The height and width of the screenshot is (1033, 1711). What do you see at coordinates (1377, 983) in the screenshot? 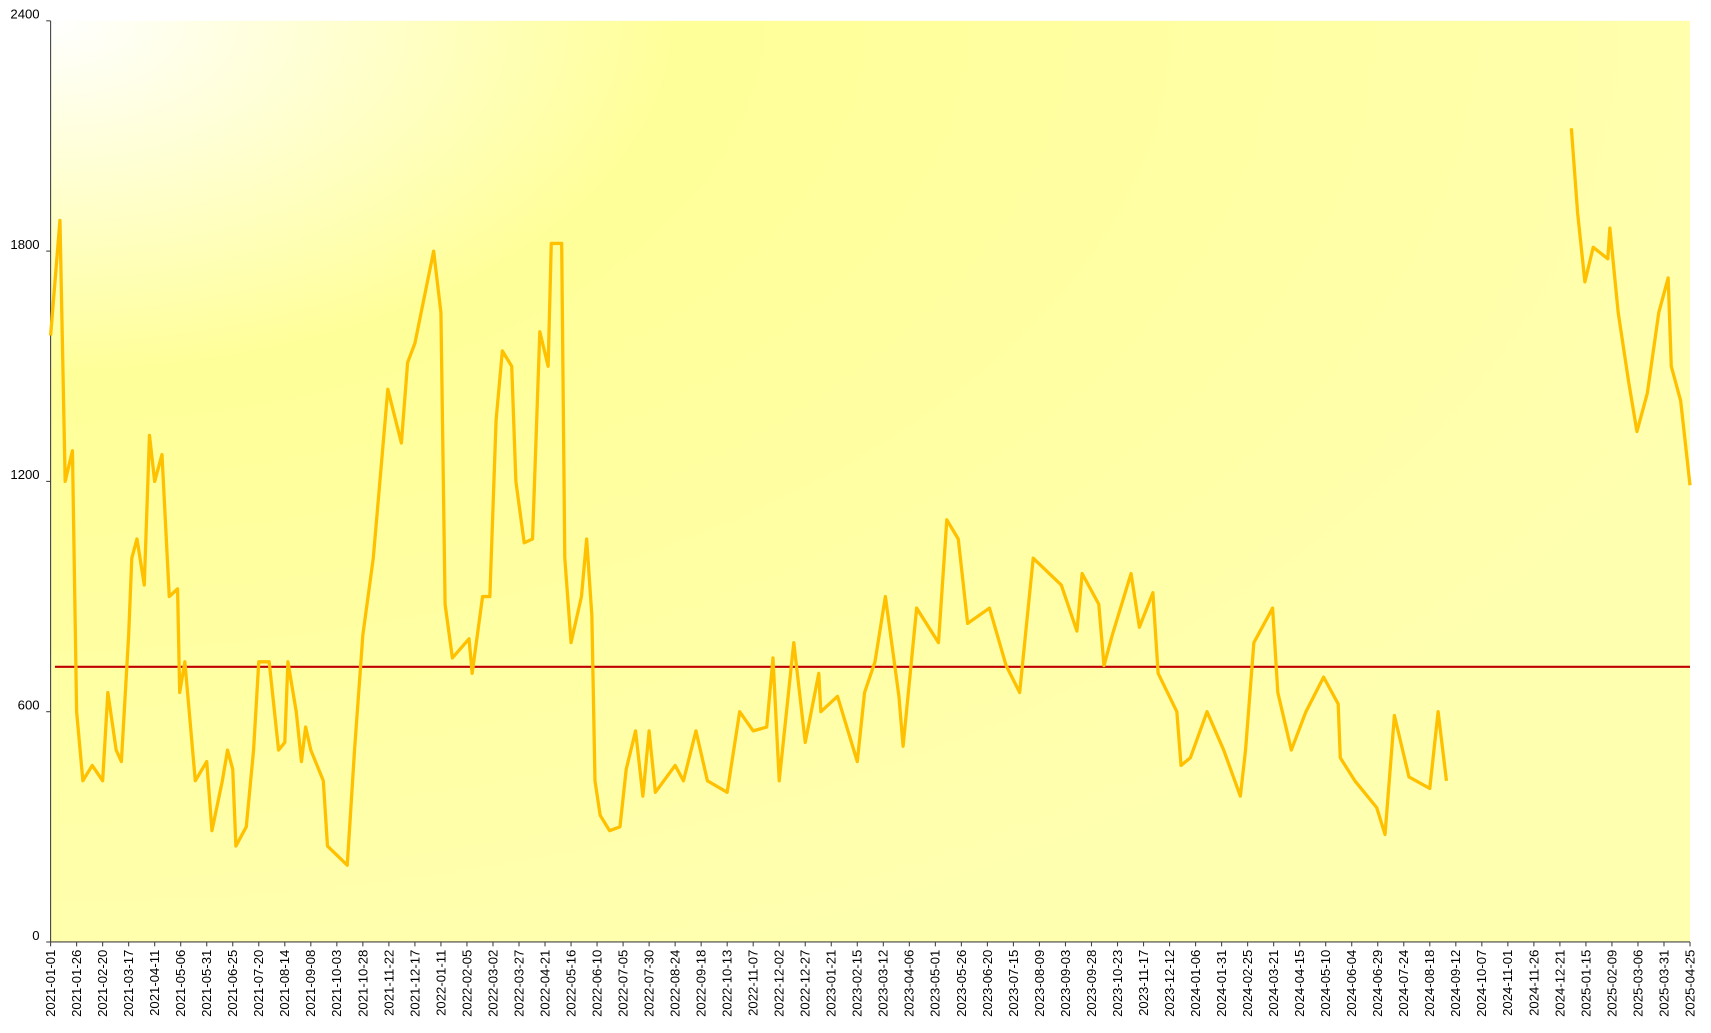
I see `x-tick-label: 2024-06-29` at bounding box center [1377, 983].